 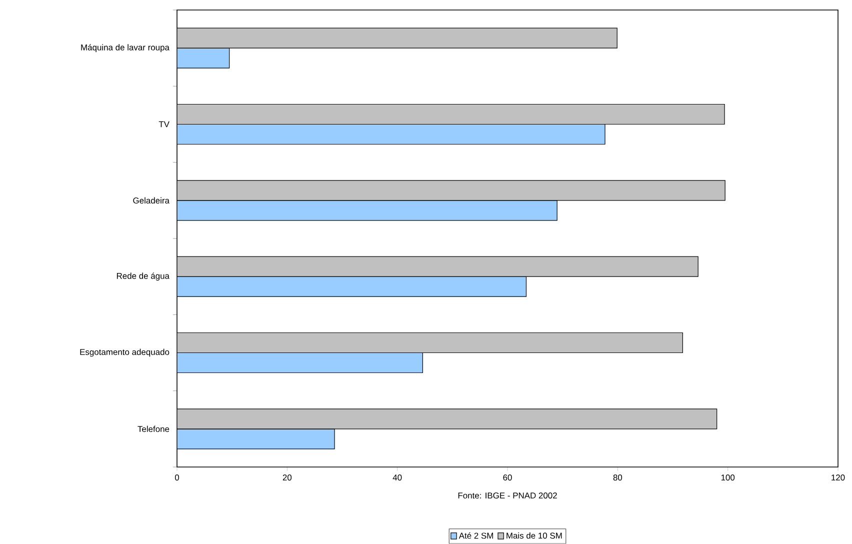 I want to click on y-tick-label: Esgotamento adequado, so click(x=125, y=352).